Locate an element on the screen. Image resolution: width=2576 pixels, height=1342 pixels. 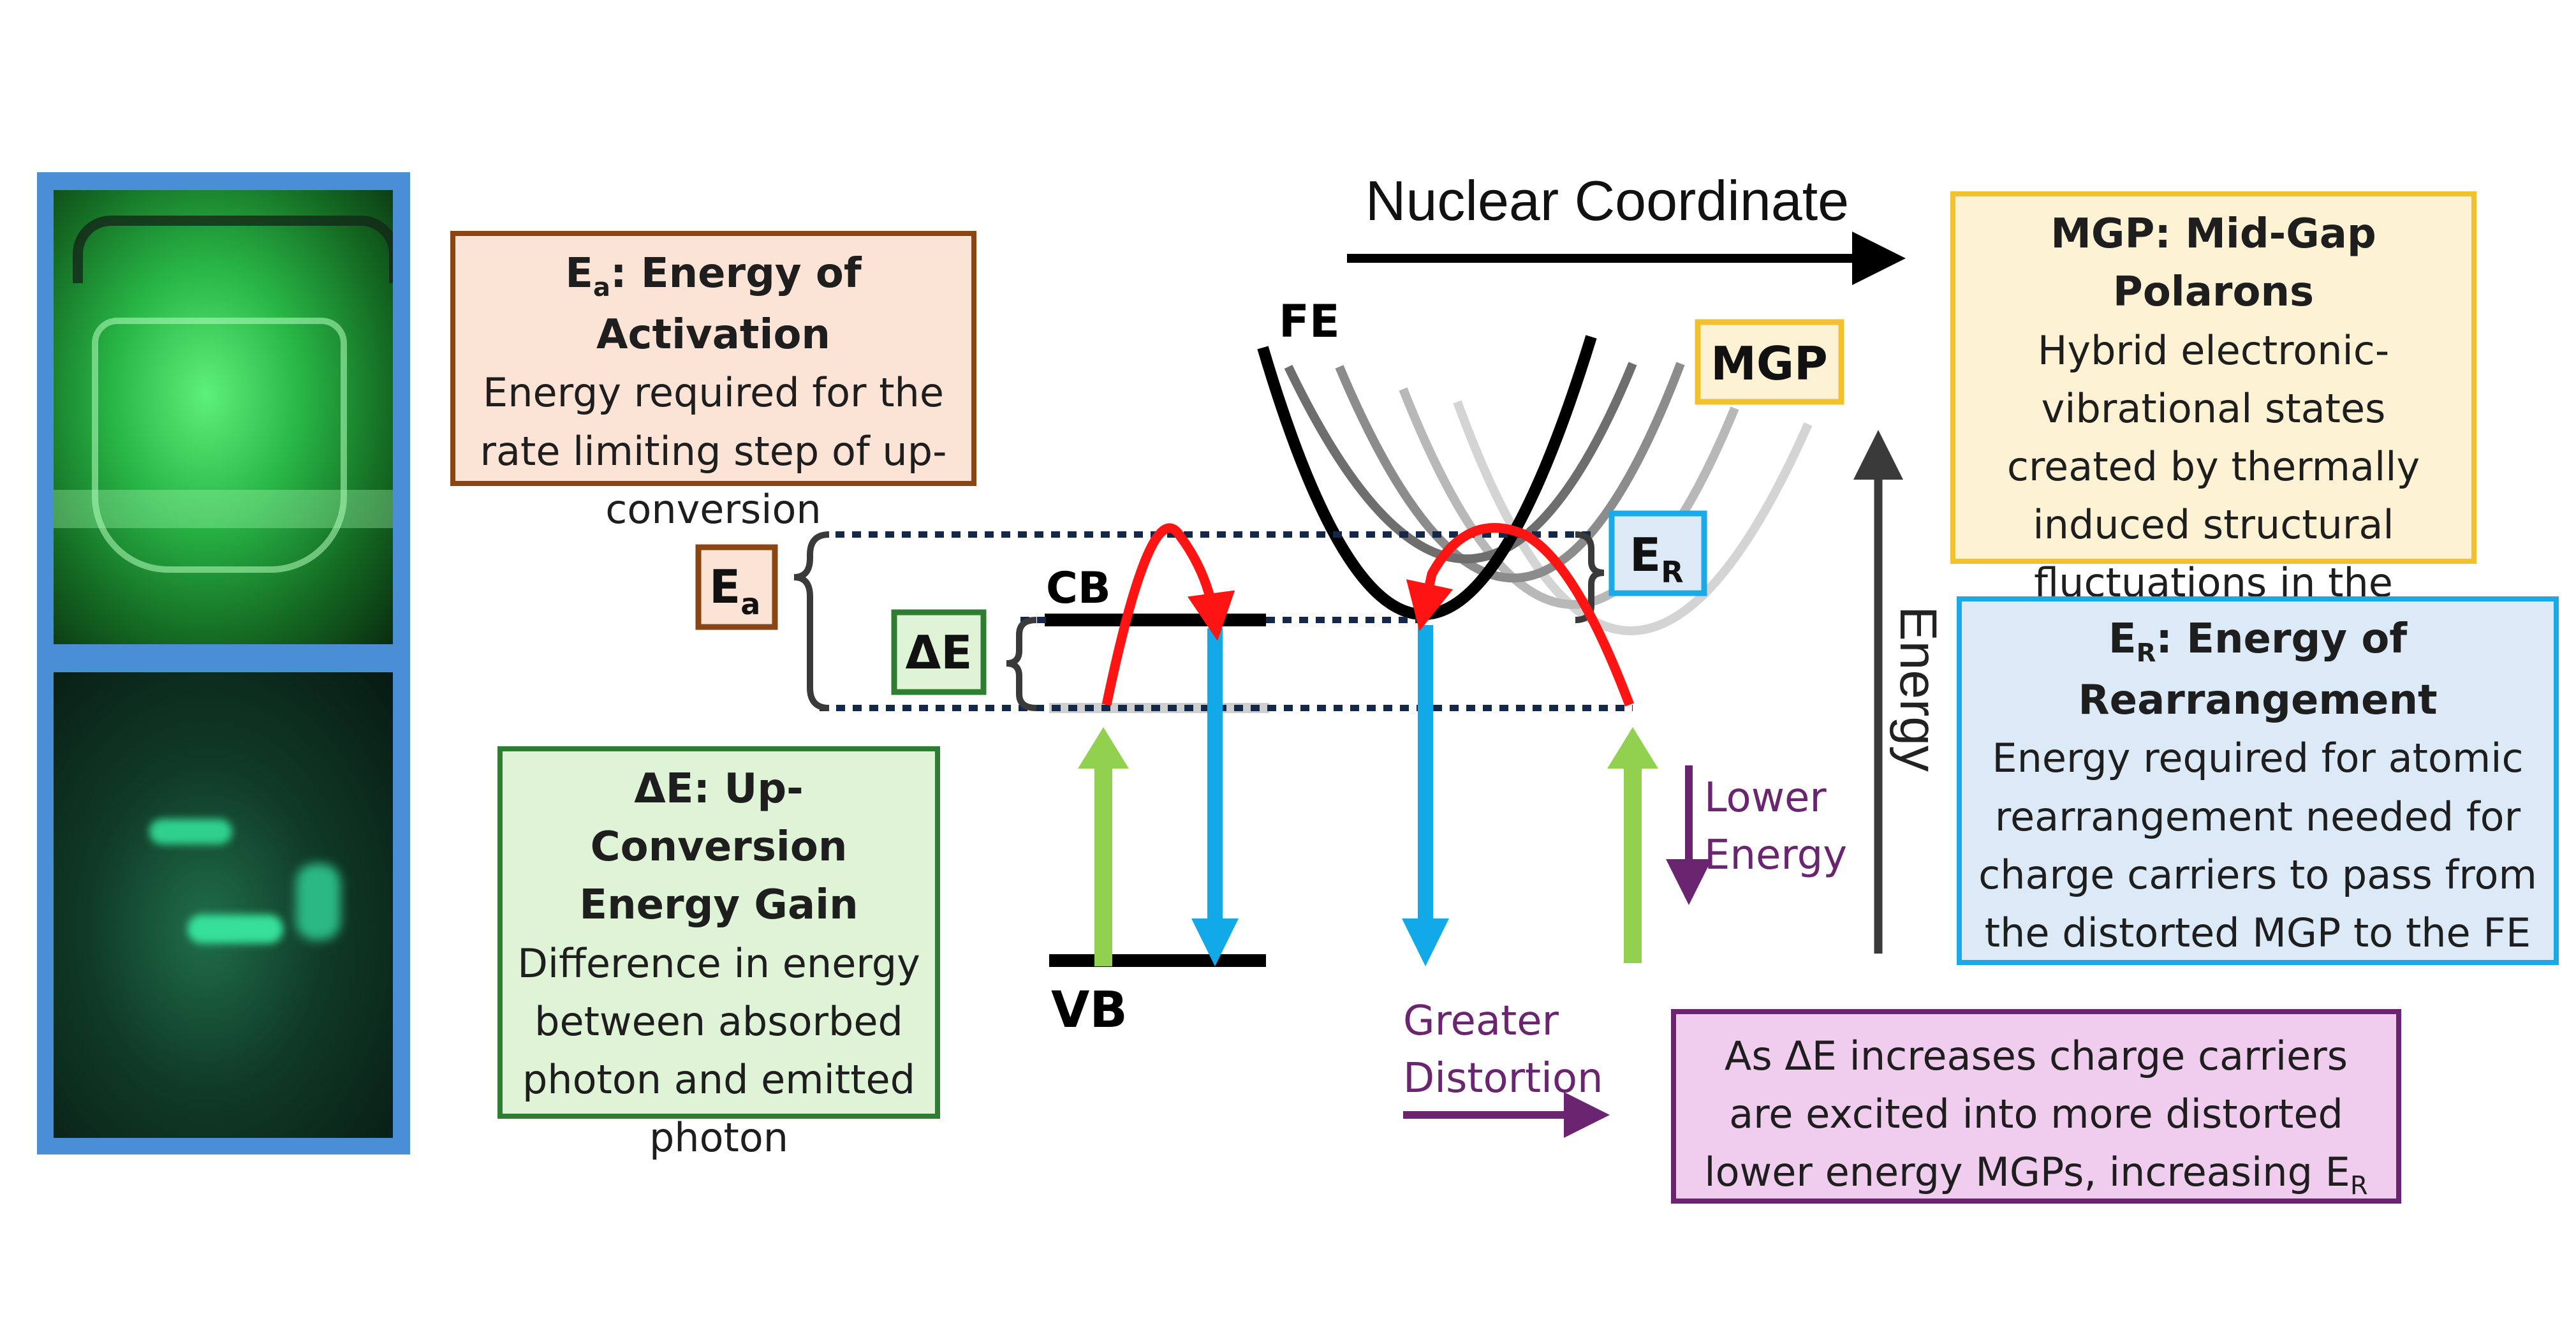
nuclear-coordinate-label: Nuclear Coordinate is located at coordinates (1607, 200).